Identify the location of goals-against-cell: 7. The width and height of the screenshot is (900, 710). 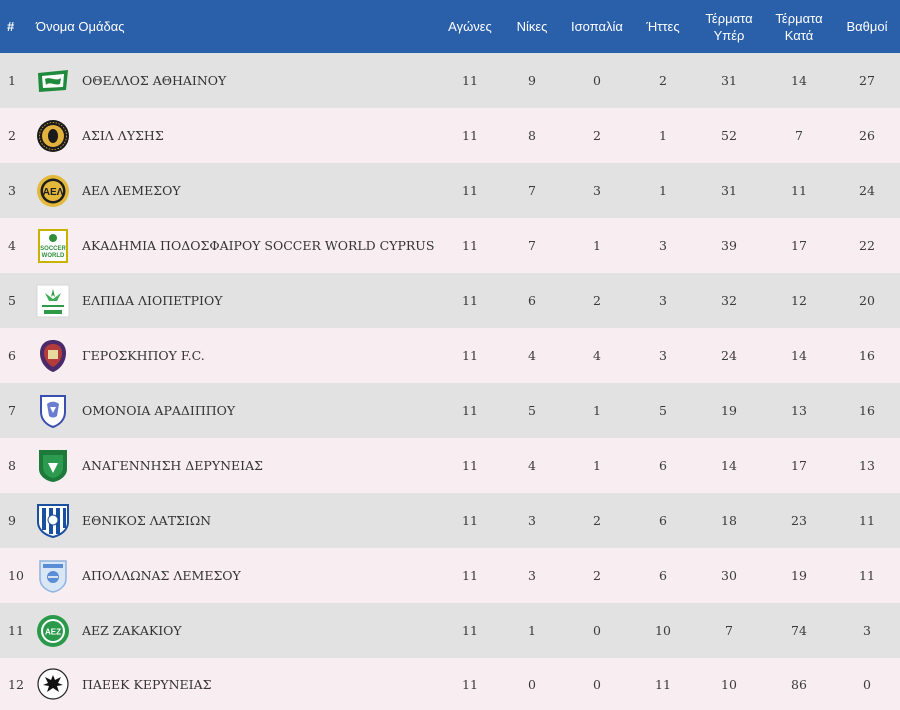
(799, 135).